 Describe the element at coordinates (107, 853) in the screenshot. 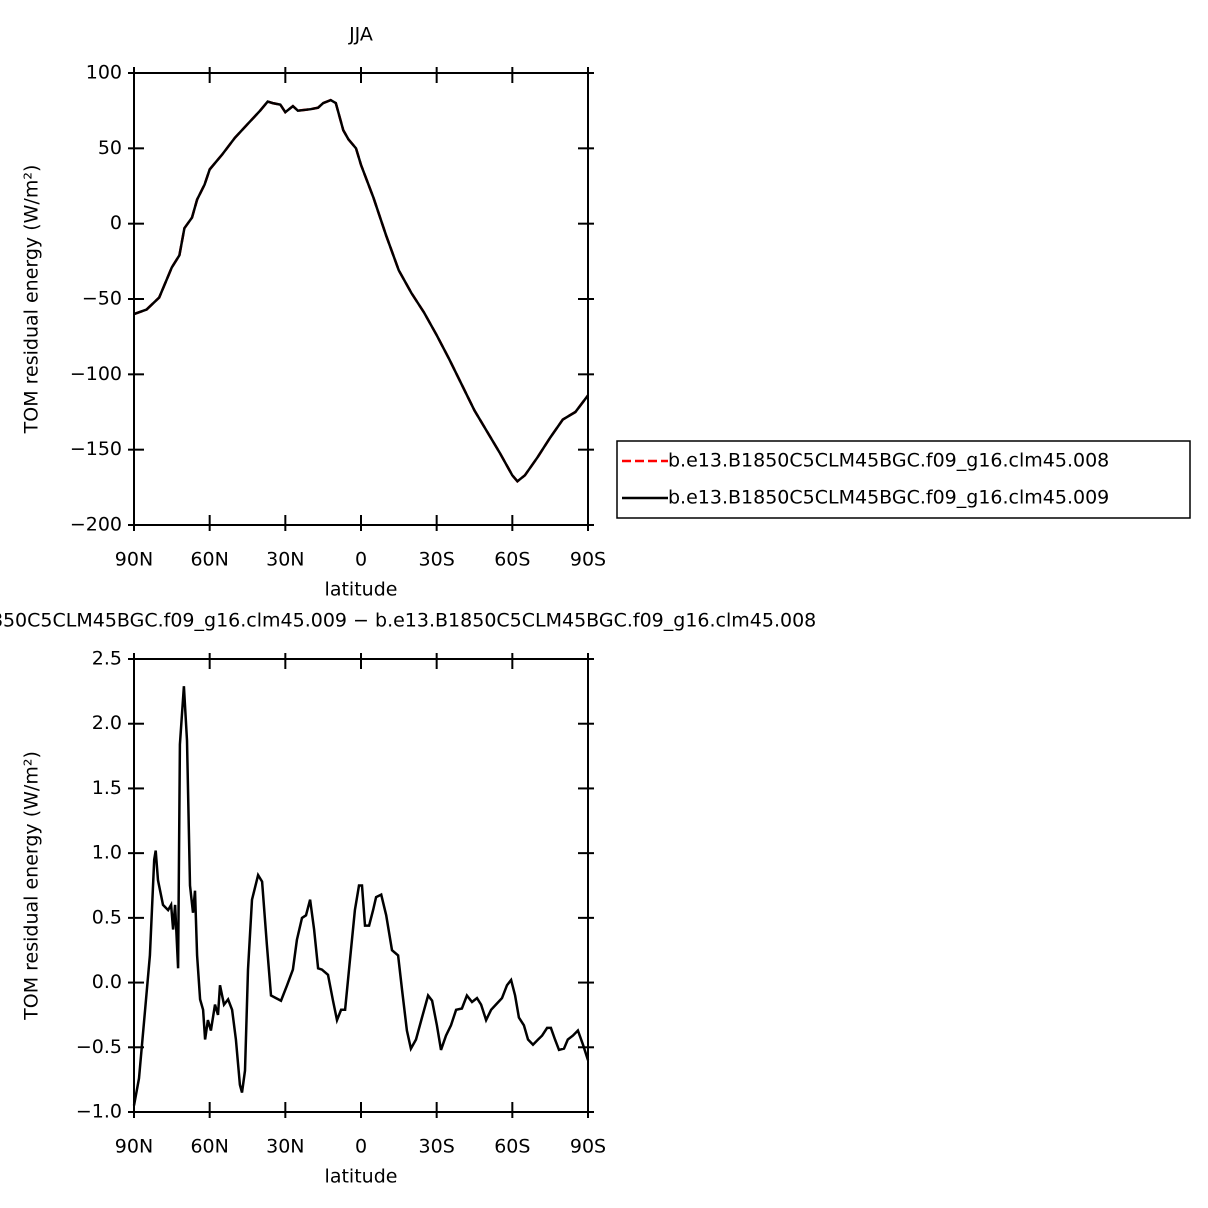

I see `y-tick-label: 1.0` at that location.